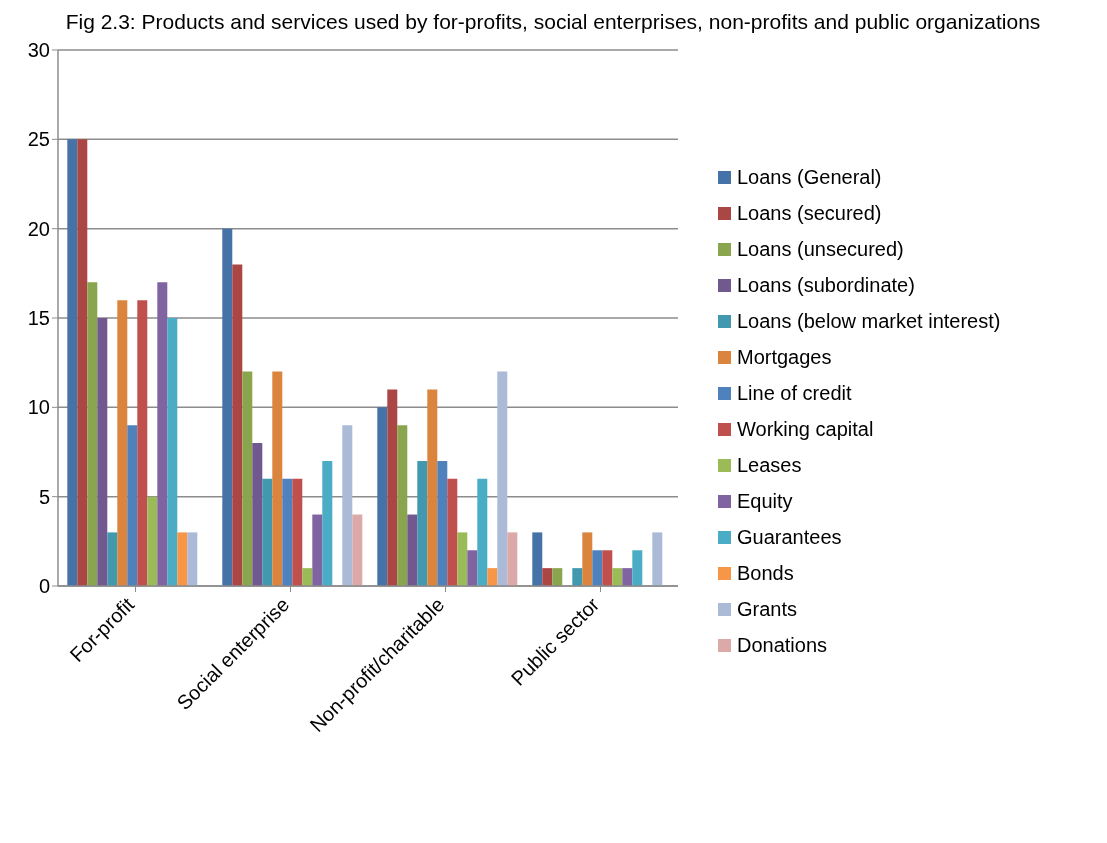 This screenshot has width=1107, height=843. Describe the element at coordinates (38, 407) in the screenshot. I see `y-tick-label: 10` at that location.